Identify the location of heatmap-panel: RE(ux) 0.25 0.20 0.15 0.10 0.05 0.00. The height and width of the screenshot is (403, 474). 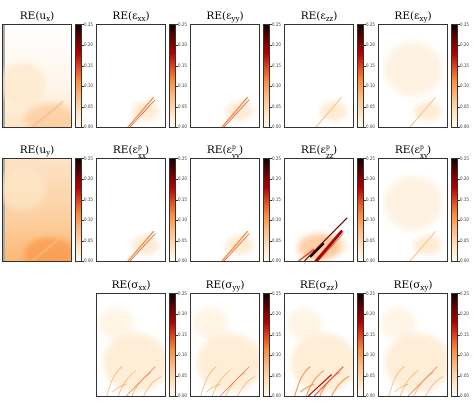
(52, 70).